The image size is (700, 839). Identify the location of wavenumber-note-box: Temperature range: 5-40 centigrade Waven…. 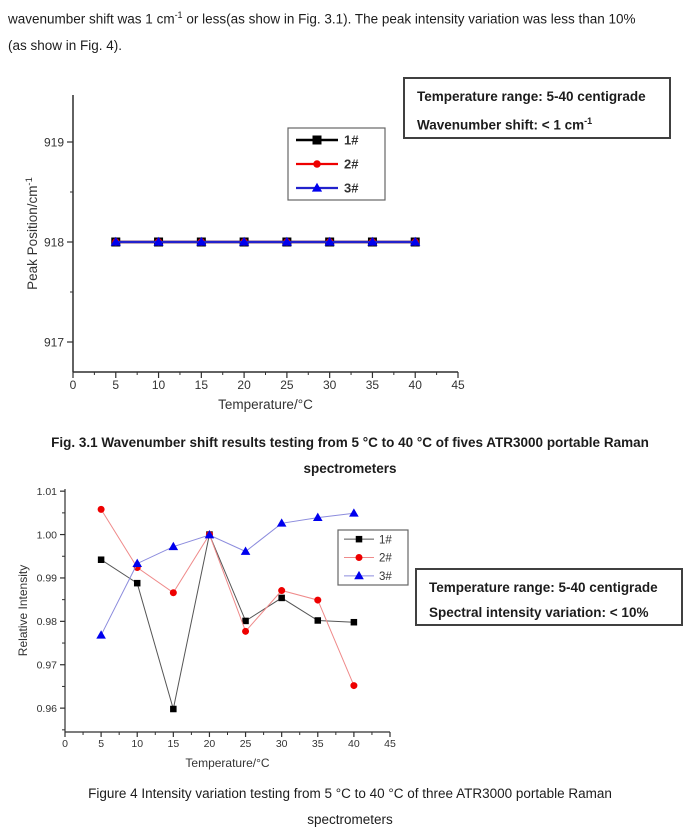
(537, 108).